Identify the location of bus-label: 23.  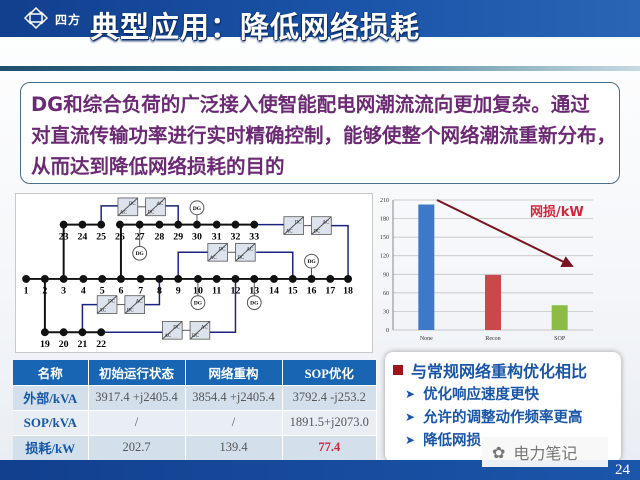
(64, 236).